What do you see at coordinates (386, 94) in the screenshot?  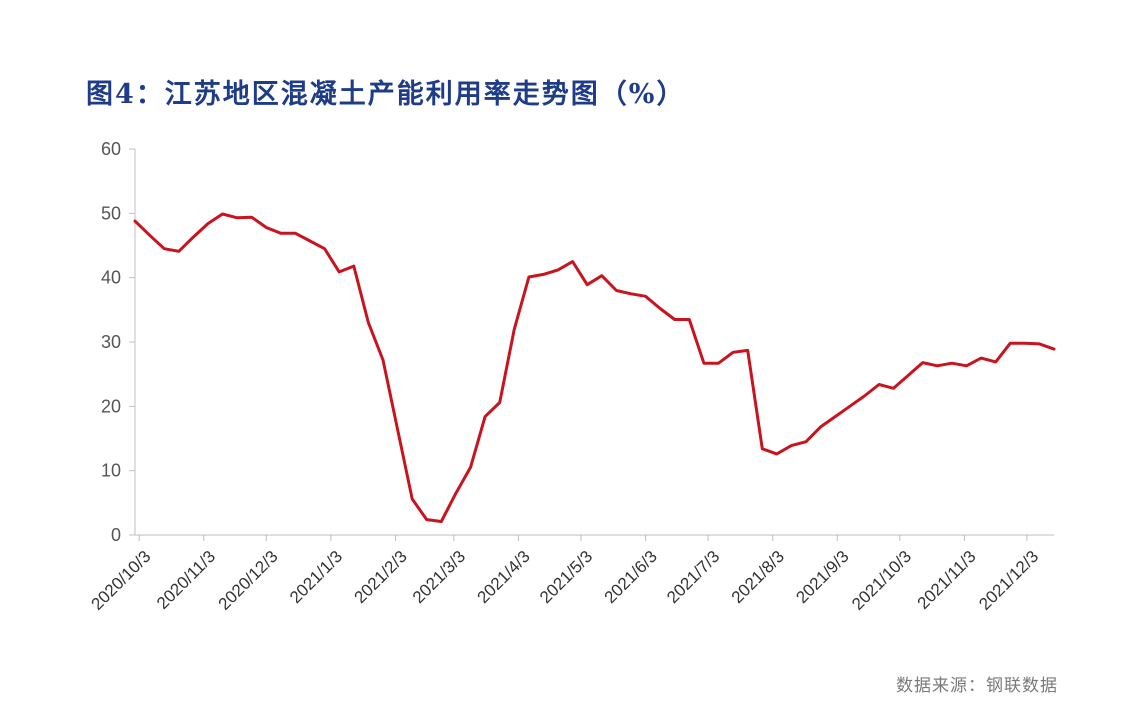 I see `chart-title: 图4：江苏地区混凝土产能利用率走势图（%）` at bounding box center [386, 94].